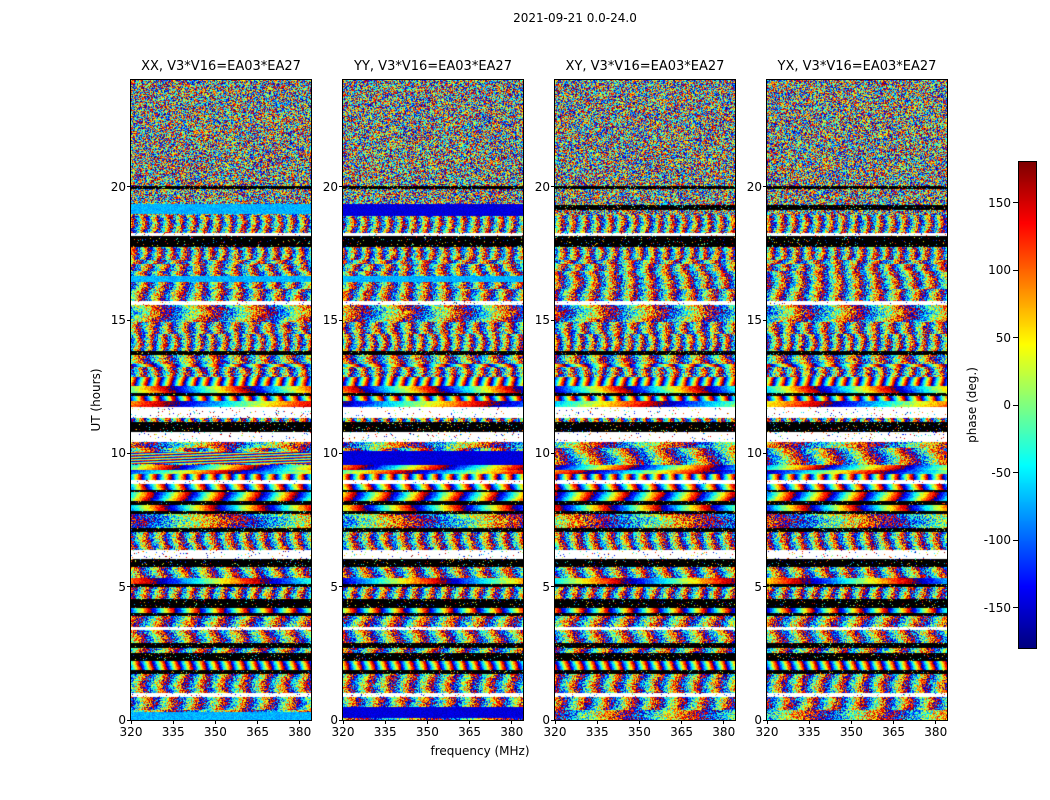  I want to click on colorbar-label: phase (deg.), so click(972, 405).